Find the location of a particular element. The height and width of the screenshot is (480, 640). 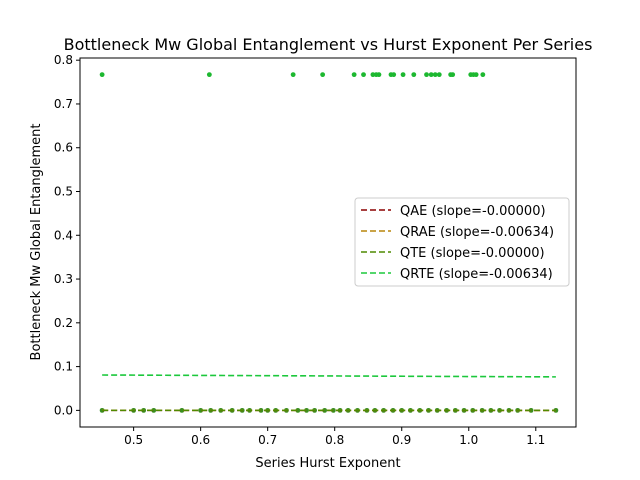

y-axis-ticks: 0.0 0.1 0.2 0.3 0.4 0.5 0.6 0.7 0.8 is located at coordinates (67, 235).